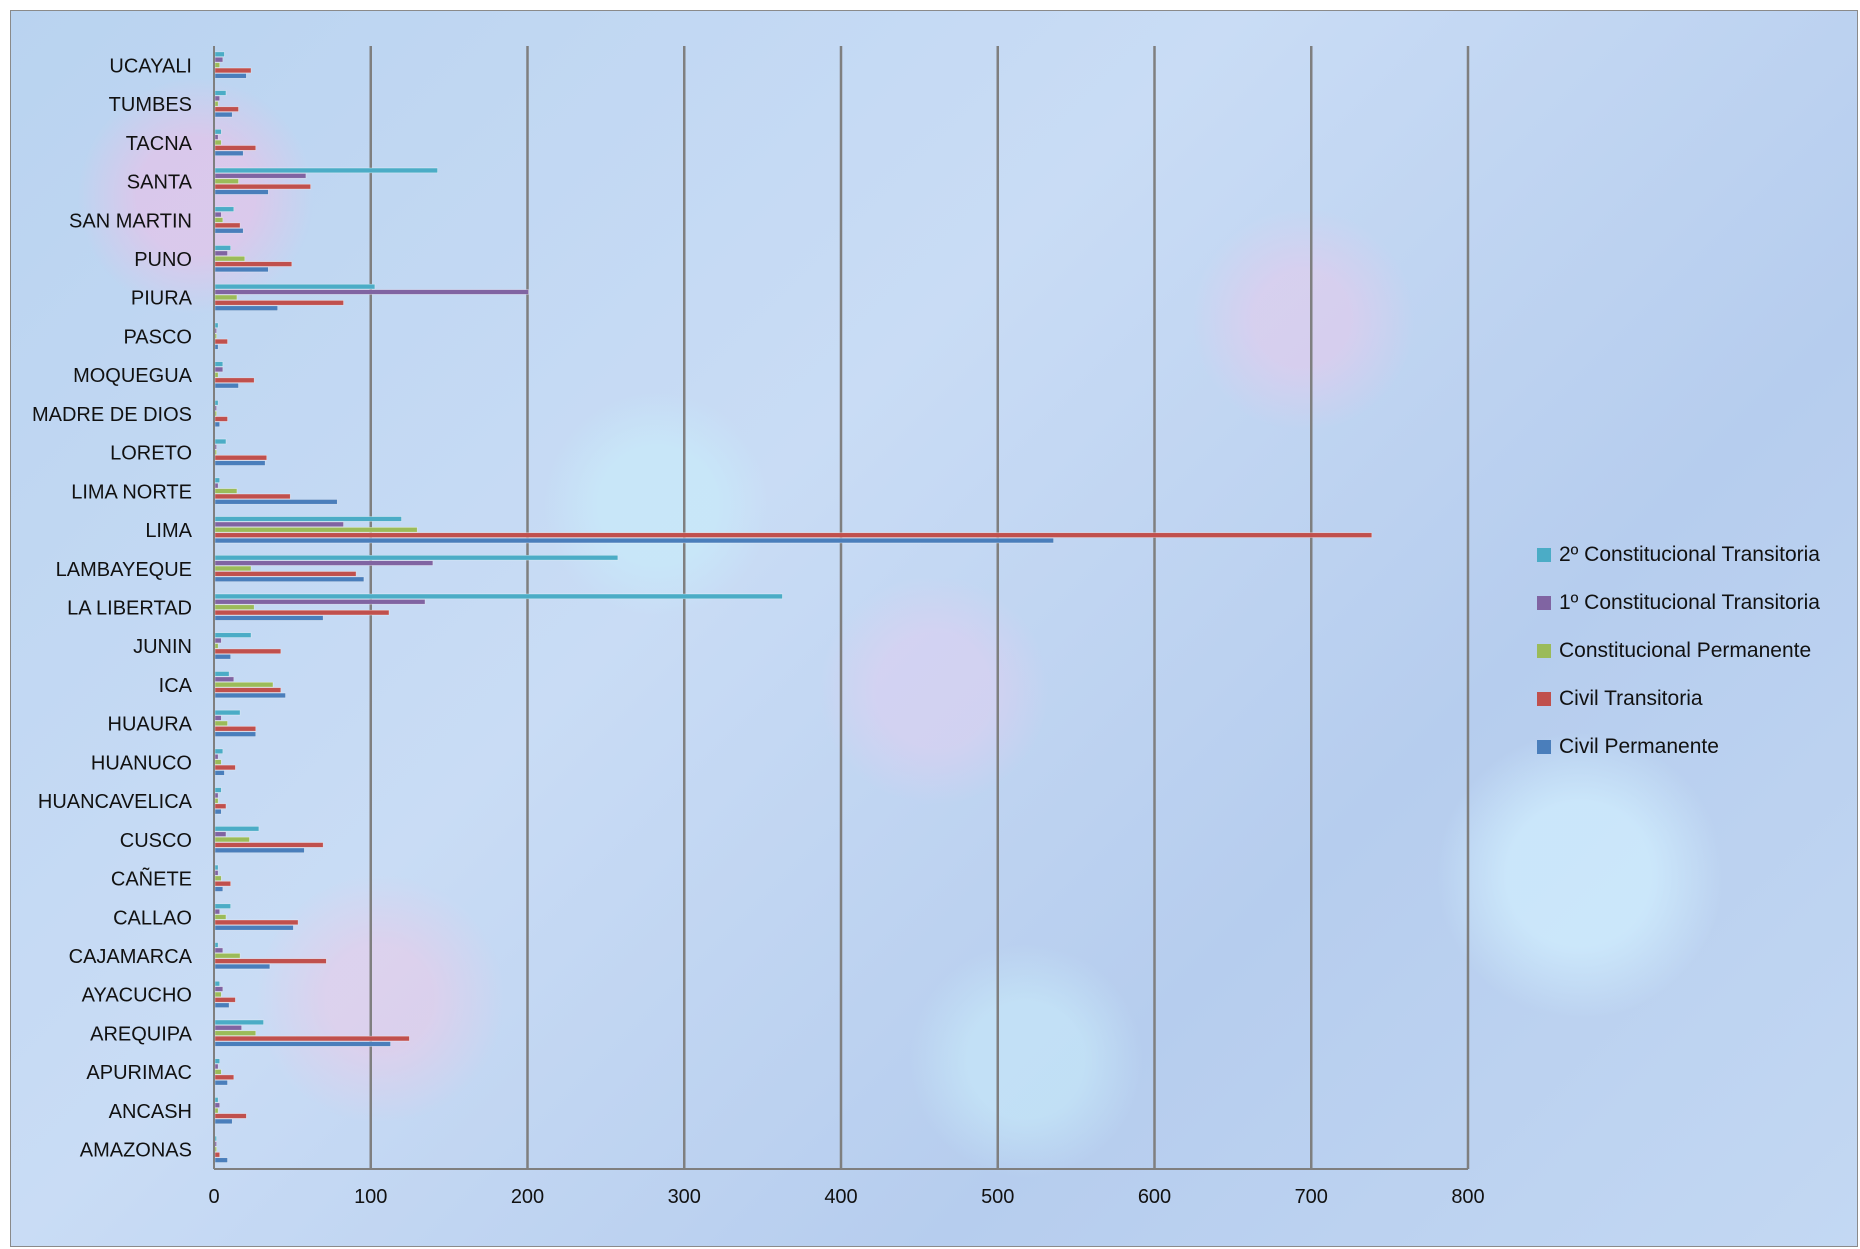  What do you see at coordinates (176, 686) in the screenshot?
I see `category-label: ICA` at bounding box center [176, 686].